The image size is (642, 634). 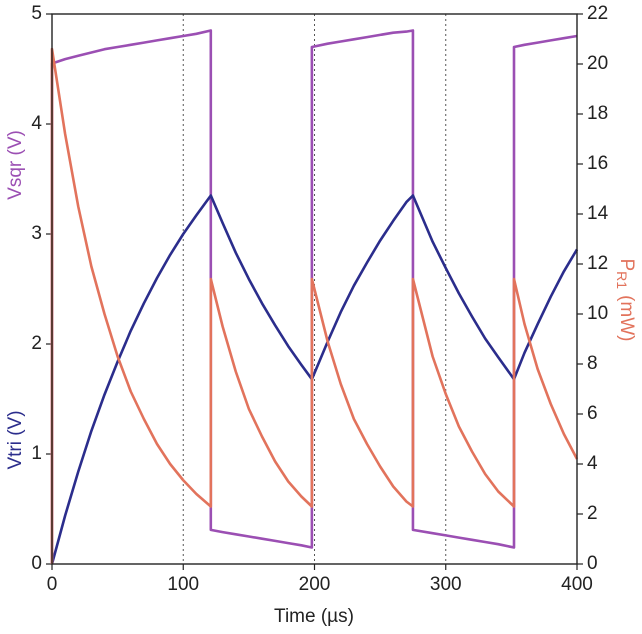 What do you see at coordinates (597, 163) in the screenshot?
I see `y2-tick-label: 16` at bounding box center [597, 163].